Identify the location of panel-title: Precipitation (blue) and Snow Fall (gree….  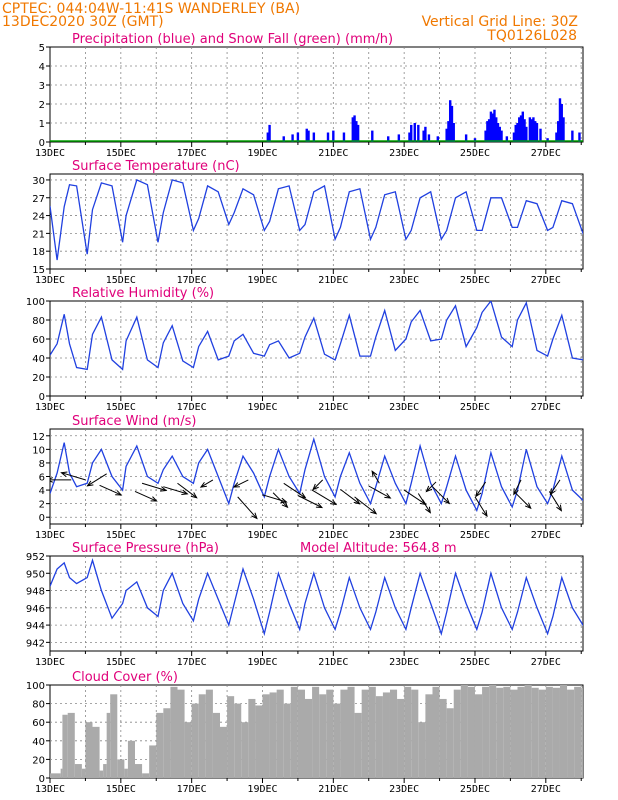
(232, 39).